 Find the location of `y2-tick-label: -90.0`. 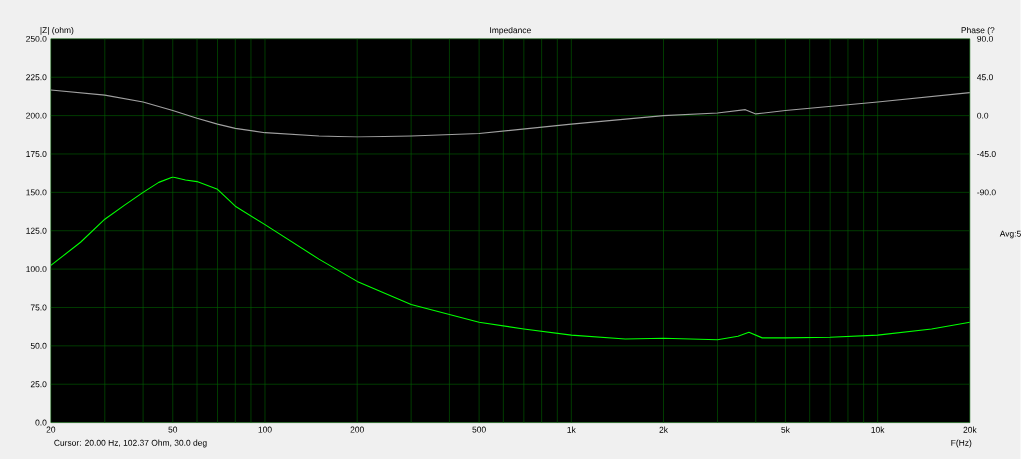

y2-tick-label: -90.0 is located at coordinates (986, 192).